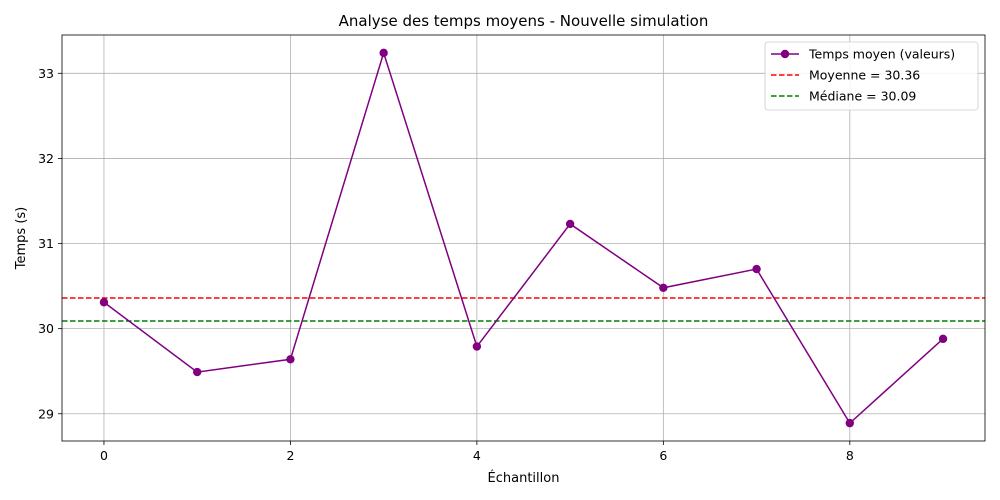 The height and width of the screenshot is (500, 1000). Describe the element at coordinates (524, 478) in the screenshot. I see `x-axis-label: Échantillon` at that location.